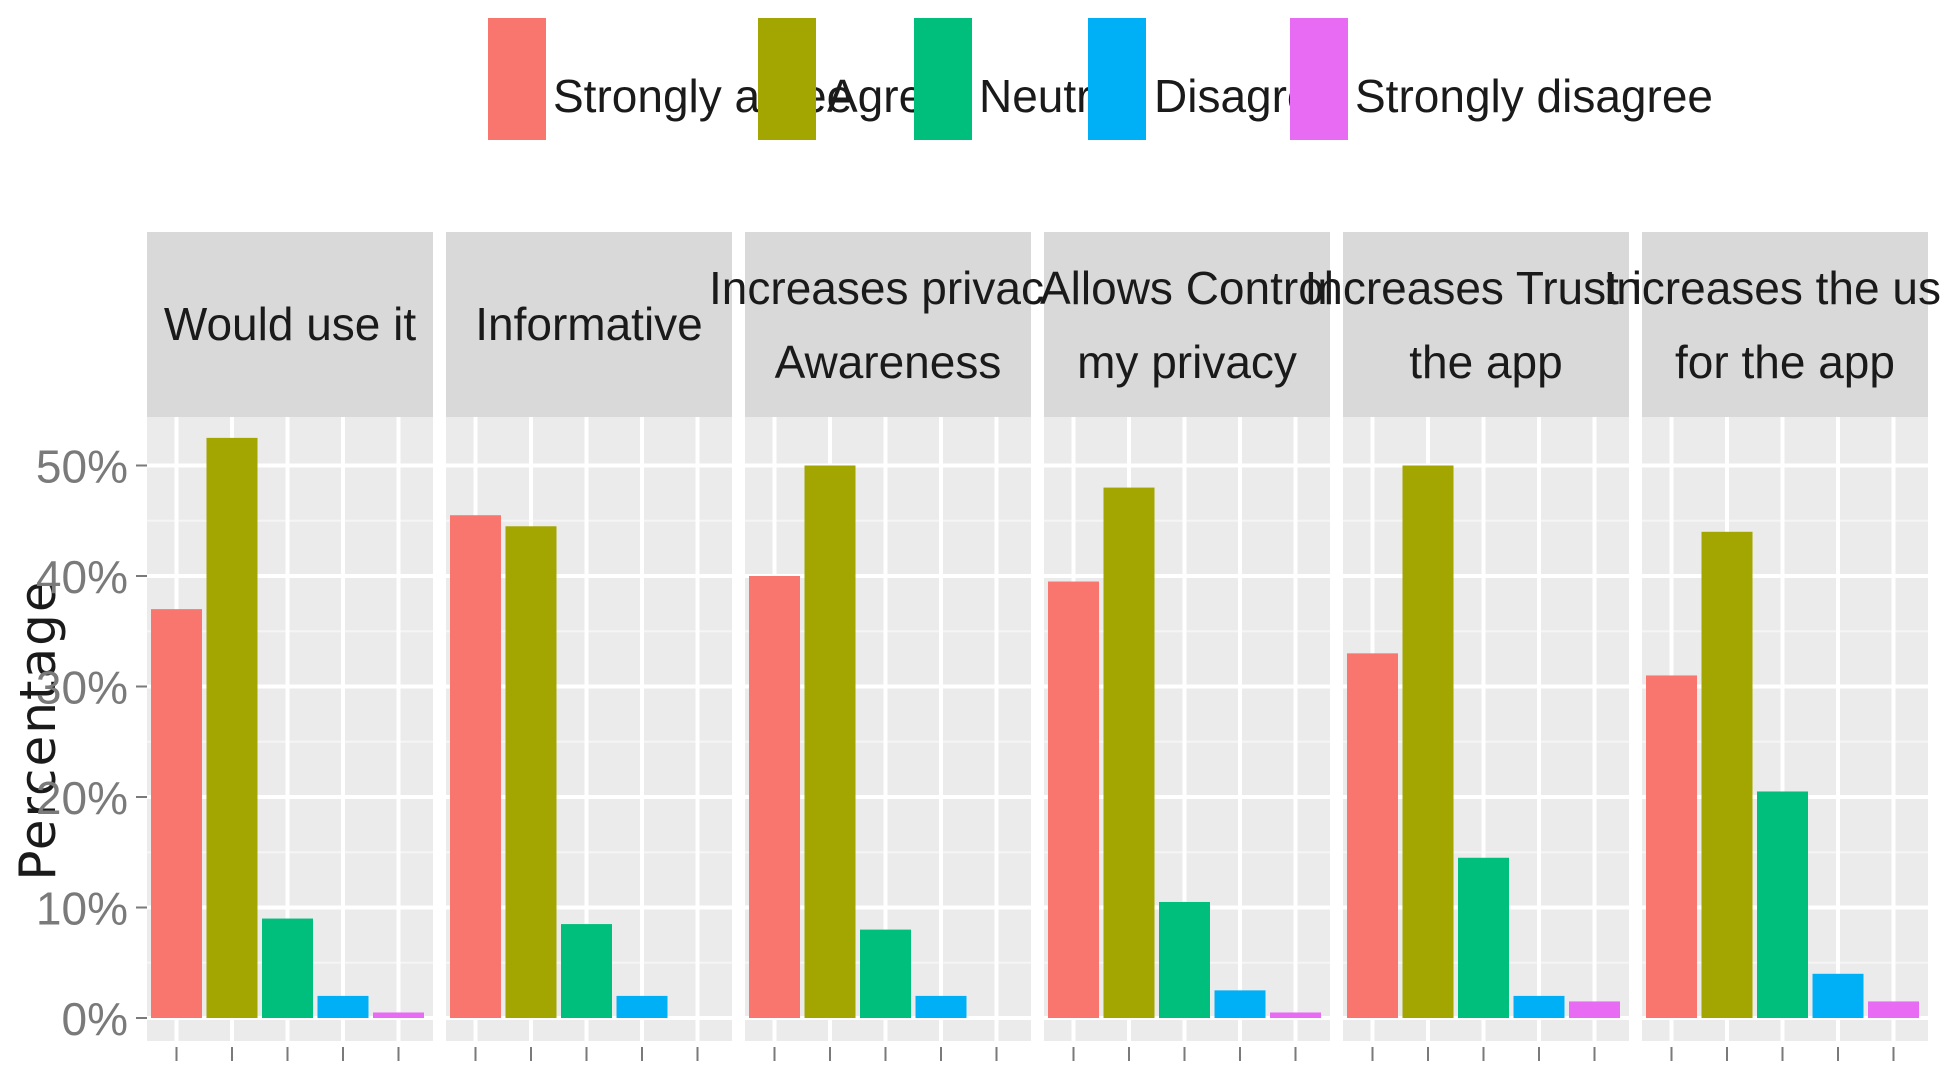  What do you see at coordinates (1534, 96) in the screenshot?
I see `legend-label-5: Strongly disagree` at bounding box center [1534, 96].